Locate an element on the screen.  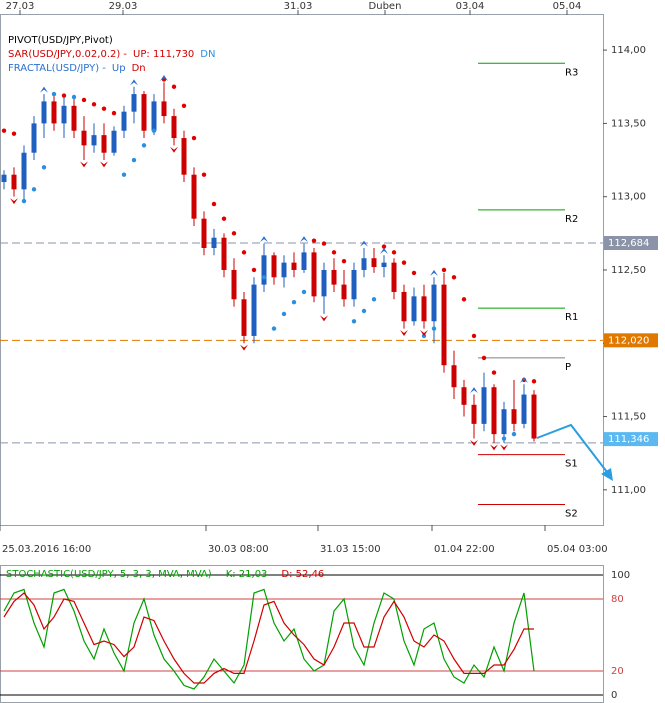
x-tick-label: 25.03.2016 16:00 is located at coordinates (46, 549).